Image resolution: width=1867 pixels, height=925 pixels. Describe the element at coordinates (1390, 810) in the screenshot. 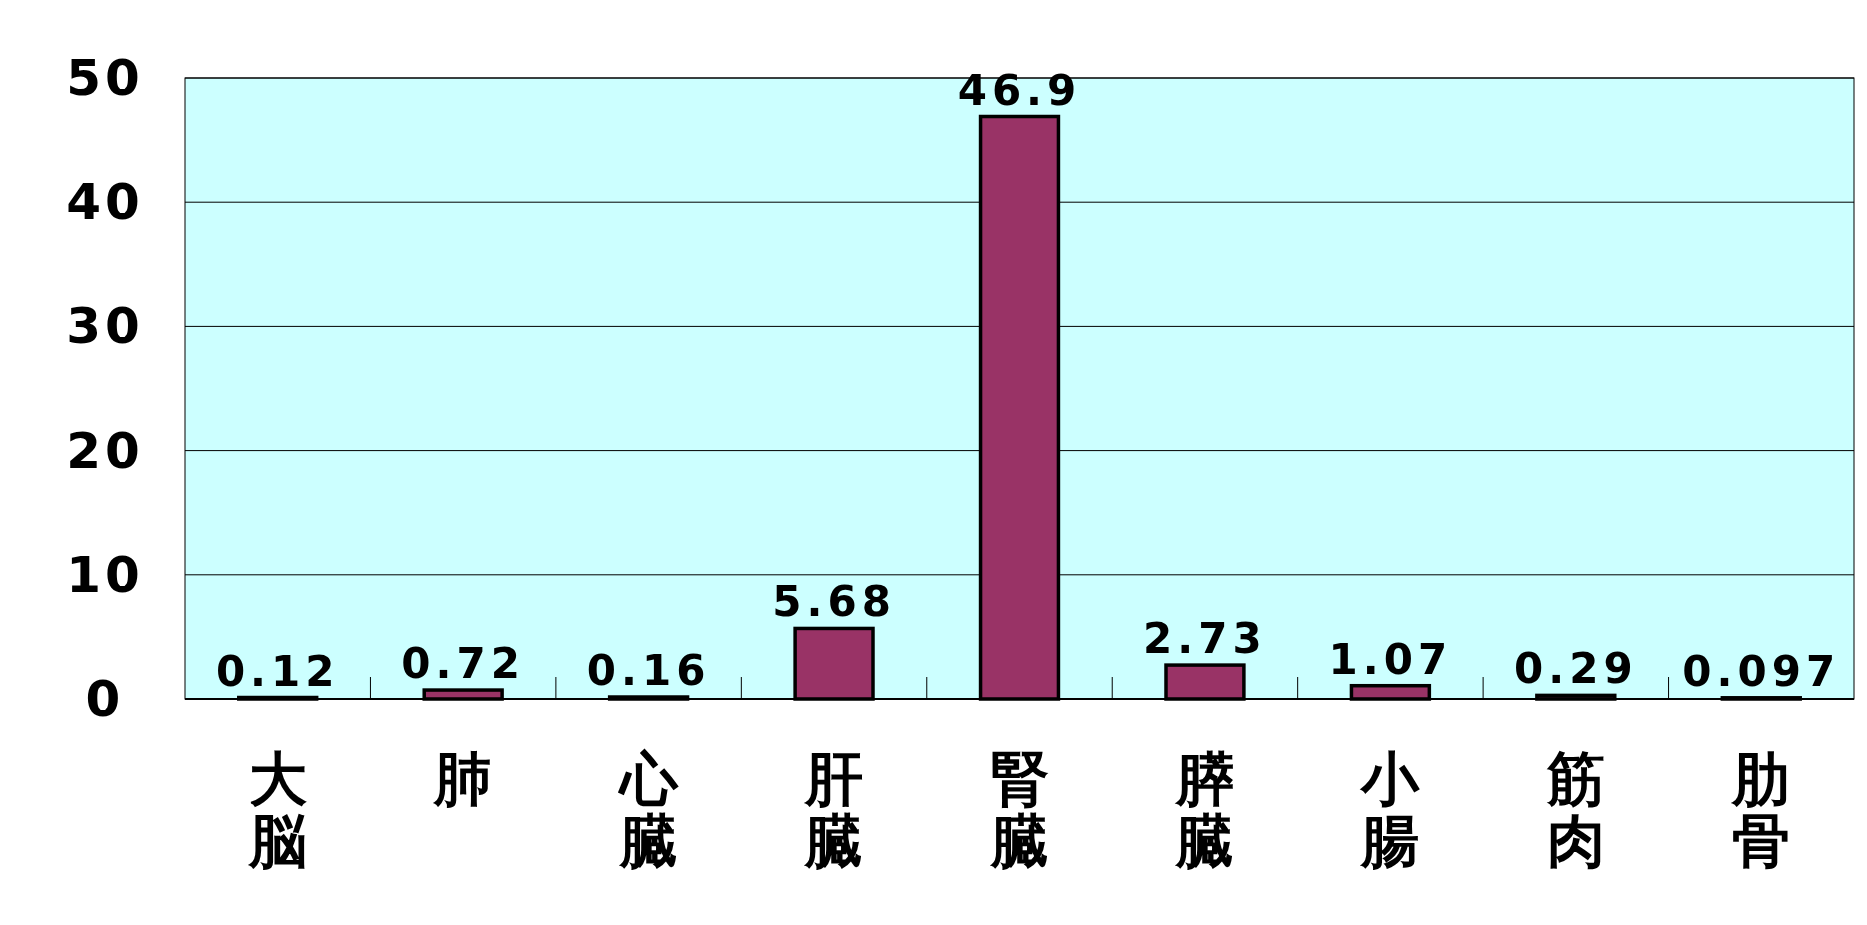

I see `x-tick-label: 小腸` at that location.